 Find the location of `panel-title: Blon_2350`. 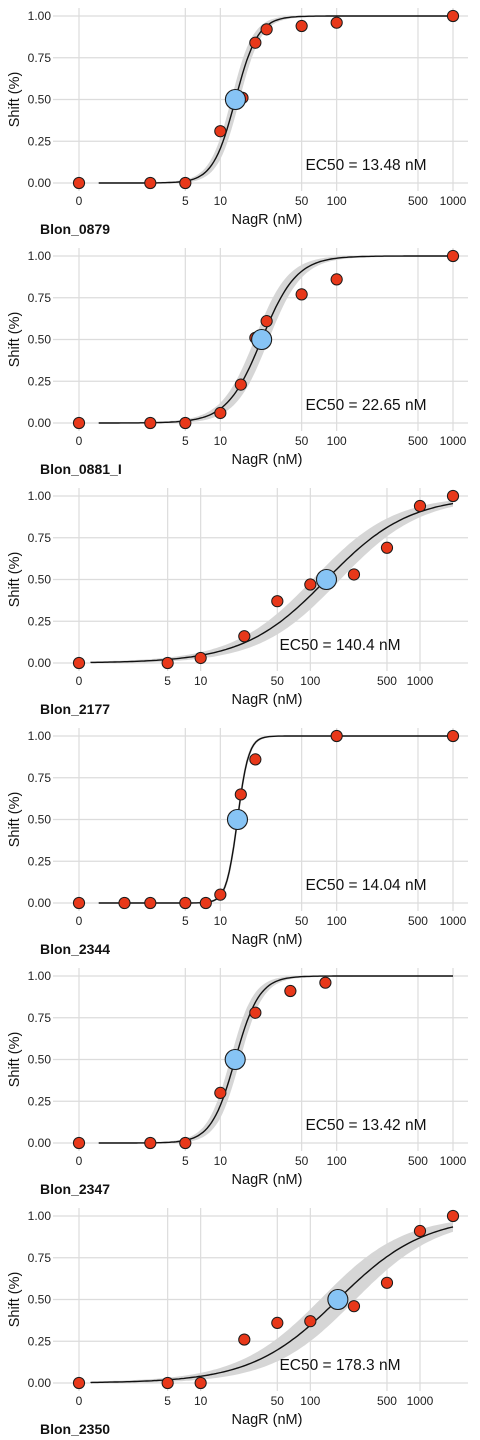

panel-title: Blon_2350 is located at coordinates (75, 1429).